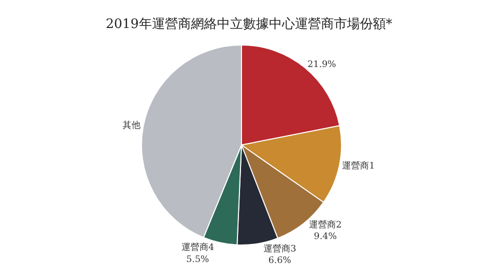  What do you see at coordinates (326, 237) in the screenshot?
I see `data-label: 9.4%` at bounding box center [326, 237].